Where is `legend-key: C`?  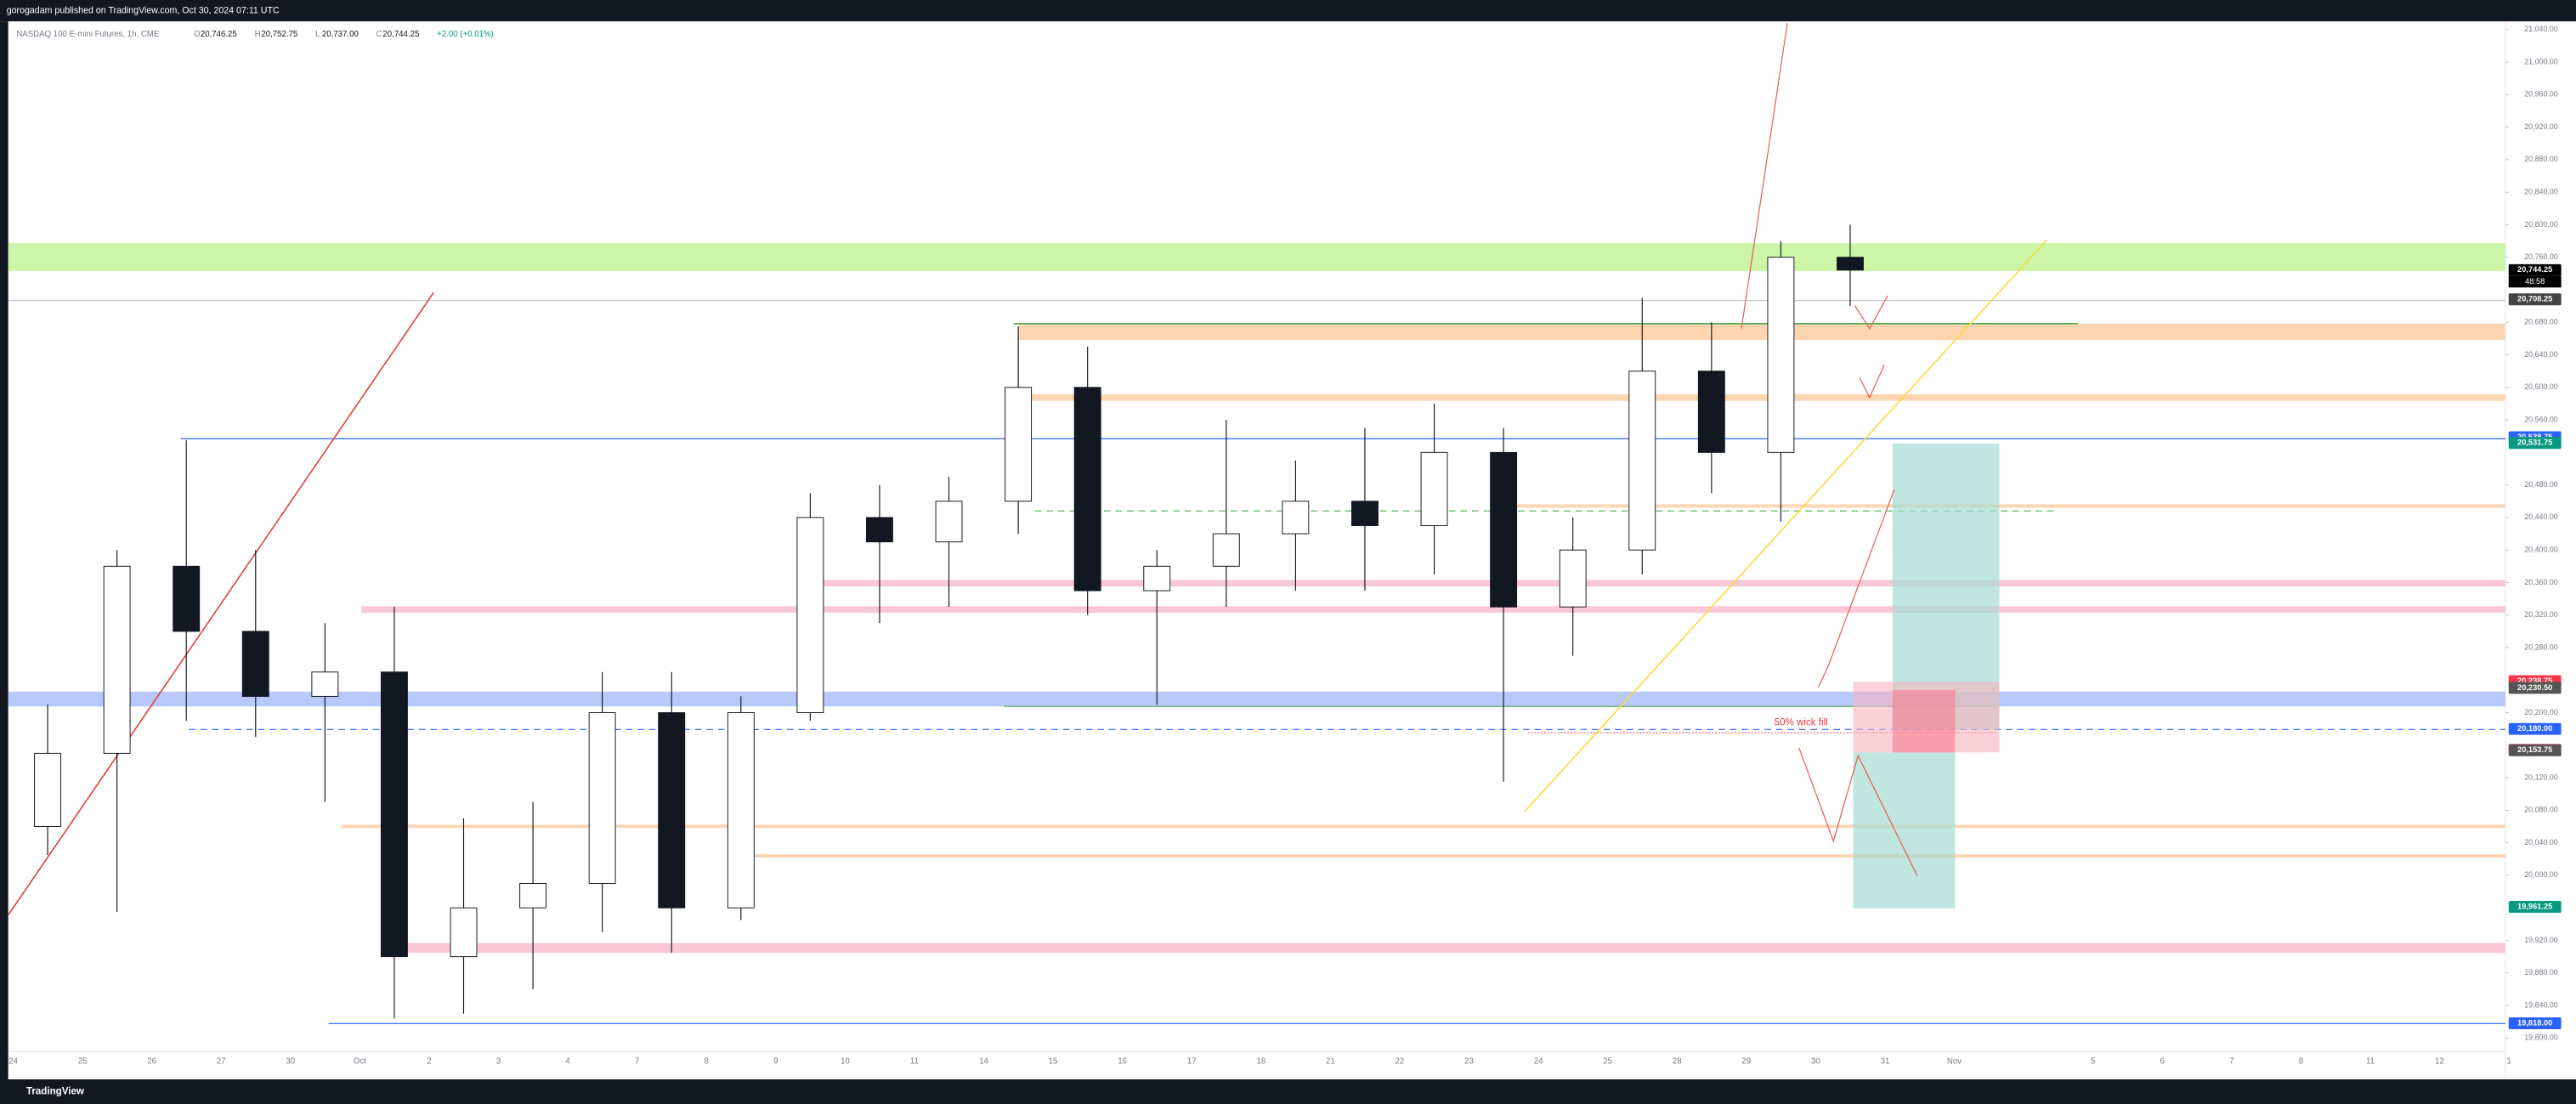 legend-key: C is located at coordinates (379, 34).